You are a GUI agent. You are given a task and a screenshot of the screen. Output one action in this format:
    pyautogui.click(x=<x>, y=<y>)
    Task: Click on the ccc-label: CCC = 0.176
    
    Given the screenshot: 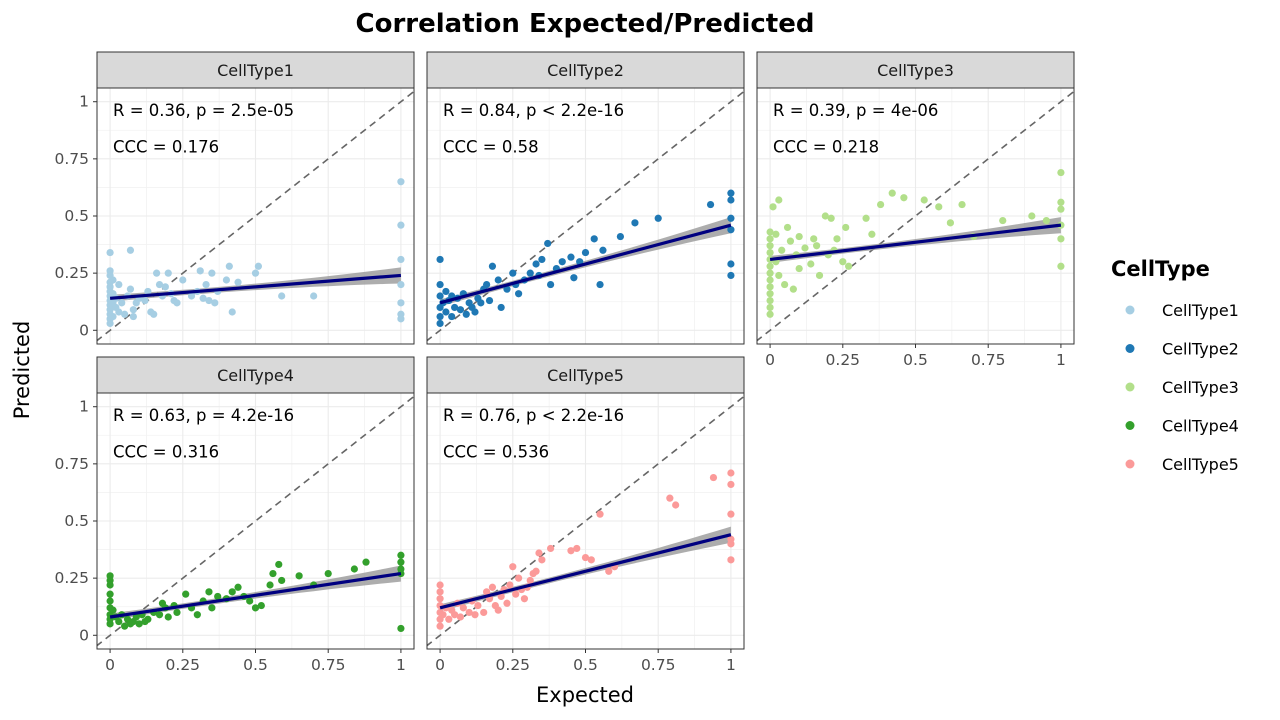 What is the action you would take?
    pyautogui.click(x=166, y=147)
    